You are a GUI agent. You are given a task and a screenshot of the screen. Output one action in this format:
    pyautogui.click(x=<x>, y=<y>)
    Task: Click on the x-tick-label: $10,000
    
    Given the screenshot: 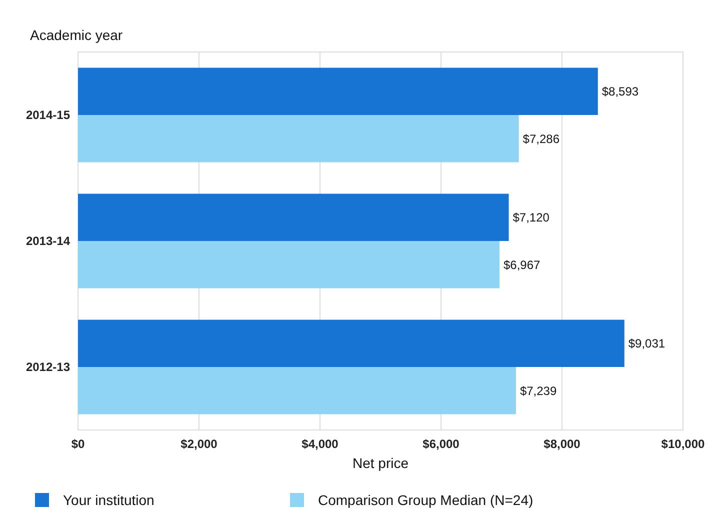 What is the action you would take?
    pyautogui.click(x=683, y=444)
    